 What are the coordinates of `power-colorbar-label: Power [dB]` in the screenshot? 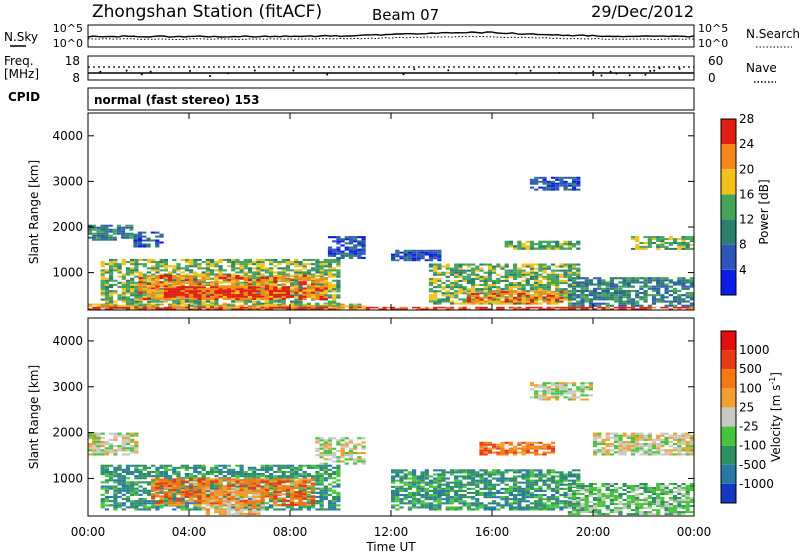 It's located at (764, 211).